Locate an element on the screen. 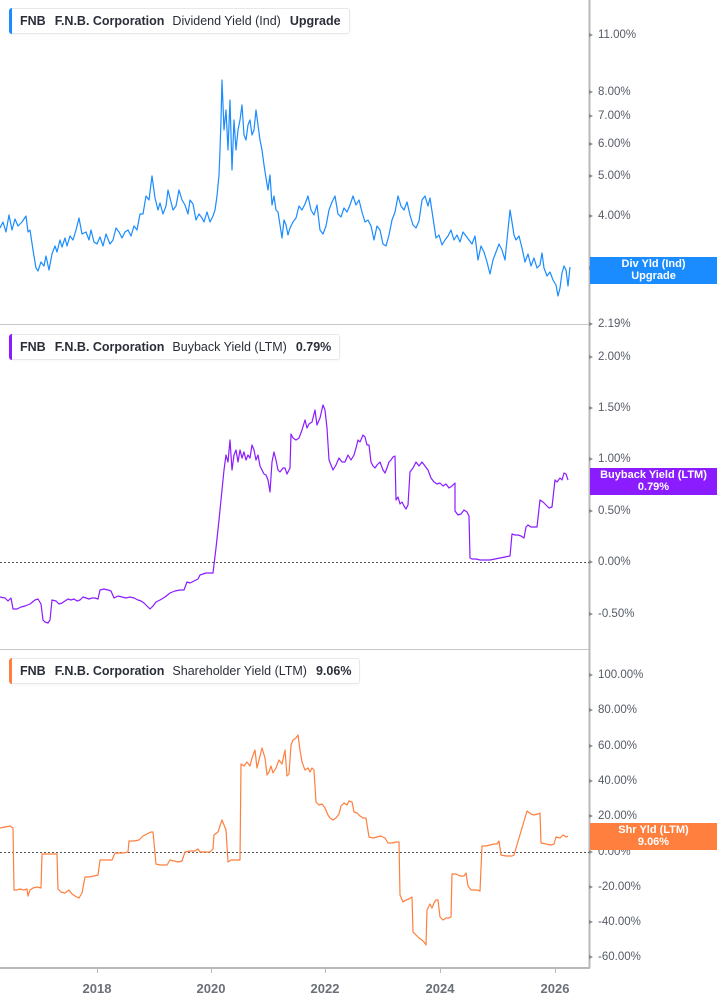 The image size is (717, 1005). metric-label: Dividend Yield (Ind) is located at coordinates (226, 21).